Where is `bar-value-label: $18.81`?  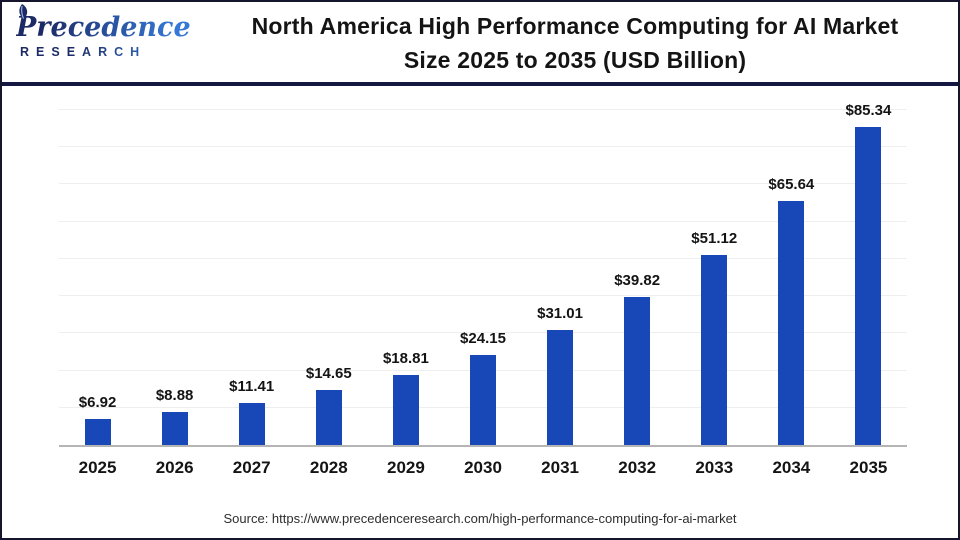 bar-value-label: $18.81 is located at coordinates (405, 358).